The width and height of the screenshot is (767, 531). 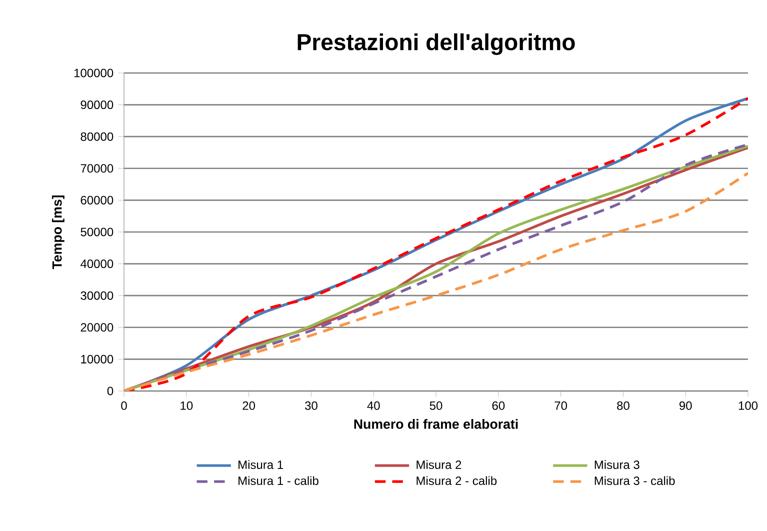 I want to click on y-tick-label: 50000, so click(x=97, y=232).